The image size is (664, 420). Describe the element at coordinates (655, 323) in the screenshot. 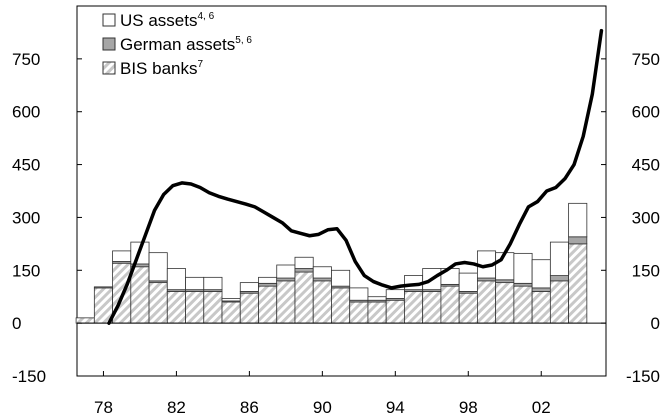

I see `y-tick-right-label: 0` at that location.